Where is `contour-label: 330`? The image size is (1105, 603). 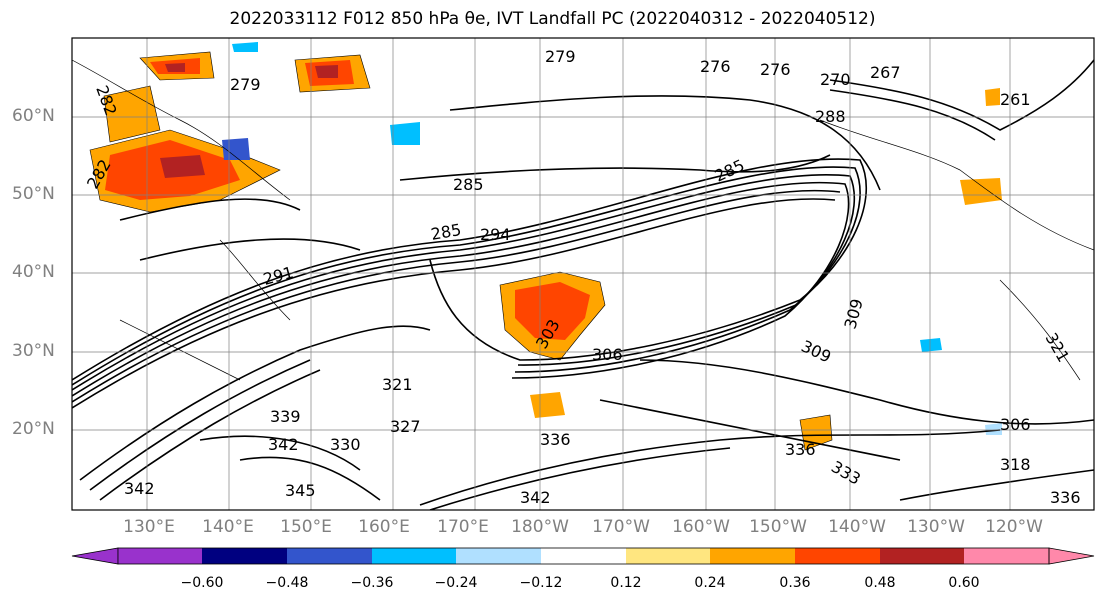 contour-label: 330 is located at coordinates (345, 444).